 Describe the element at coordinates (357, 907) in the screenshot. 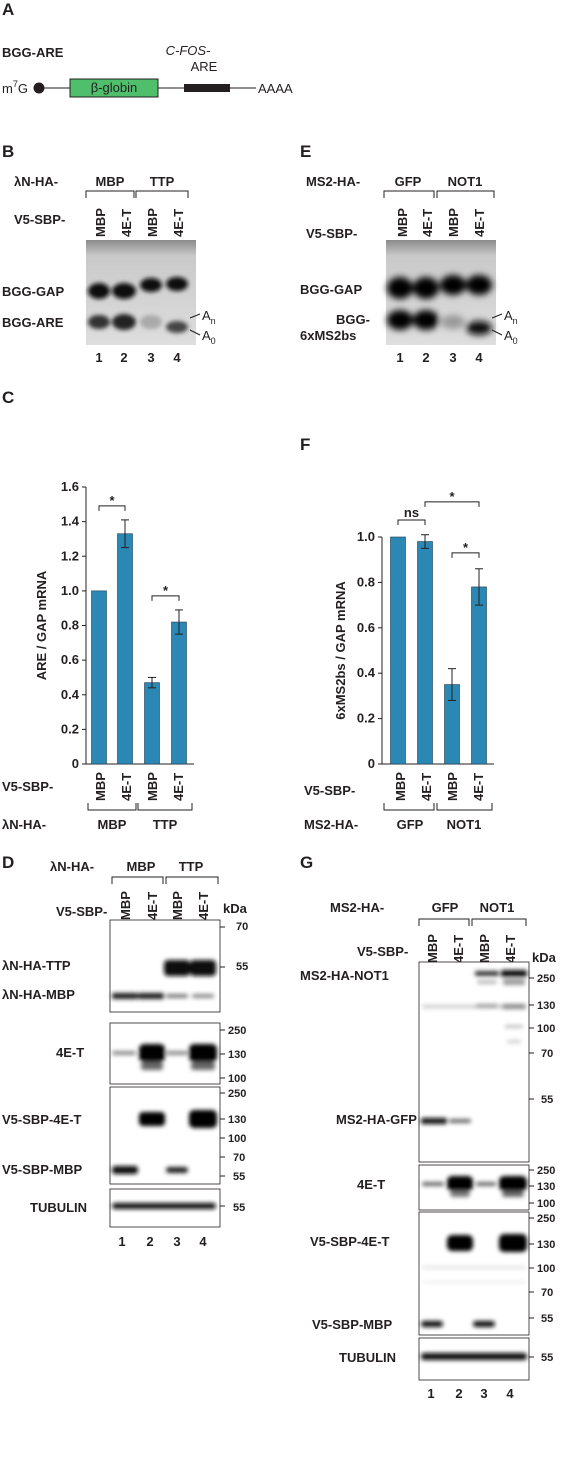

I see `g-header-label: MS2-HA-` at that location.